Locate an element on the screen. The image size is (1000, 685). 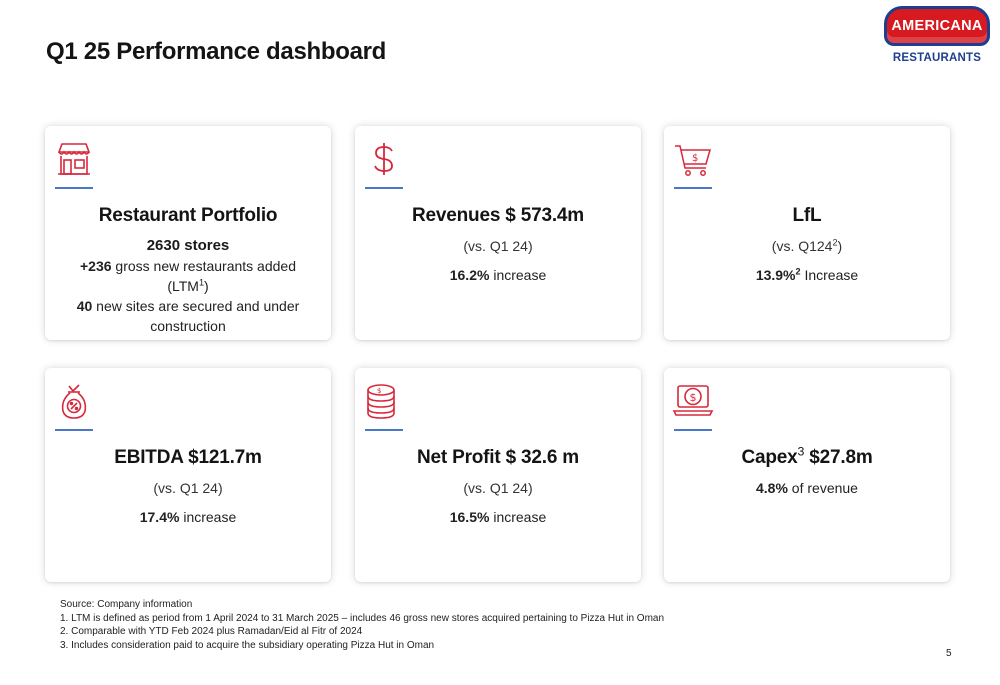
gross-new-restaurants: +236 gross new restaurants added (LTM1) is located at coordinates (188, 276).